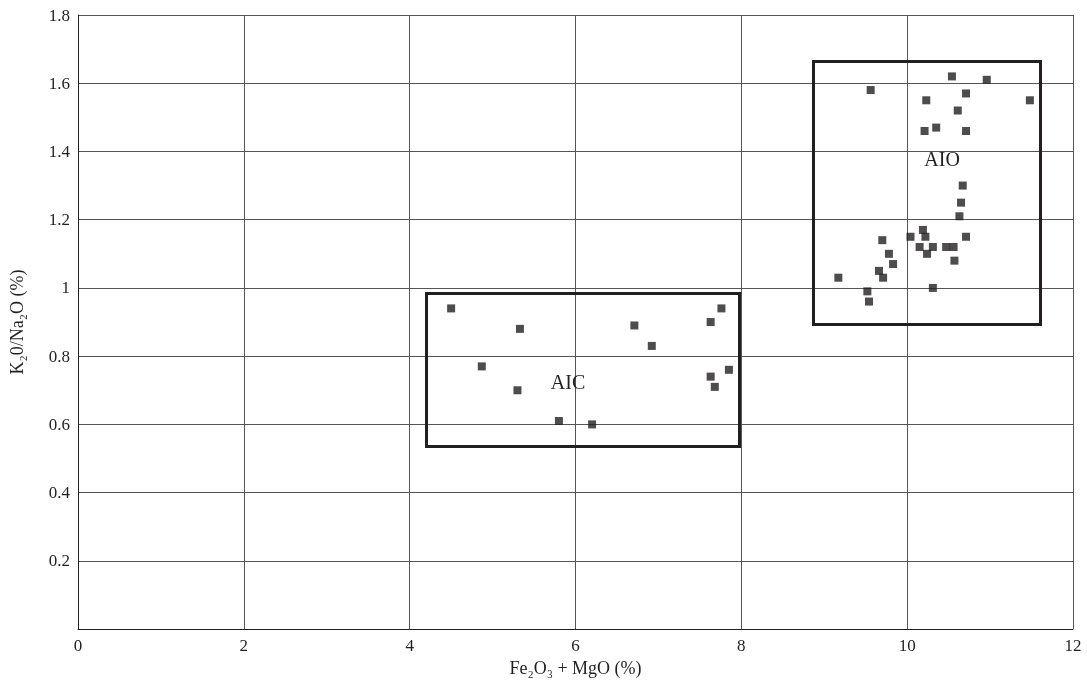 Image resolution: width=1087 pixels, height=682 pixels. What do you see at coordinates (59, 493) in the screenshot?
I see `y-tick-label: 0.4` at bounding box center [59, 493].